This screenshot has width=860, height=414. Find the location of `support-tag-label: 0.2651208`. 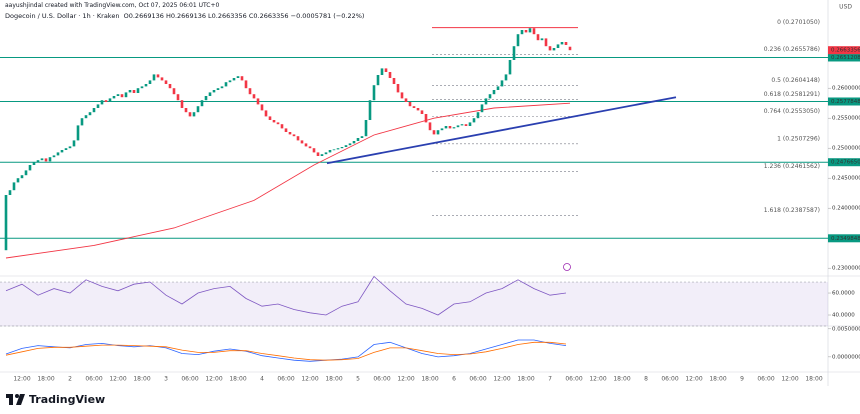

support-tag-label: 0.2651208 is located at coordinates (845, 58).